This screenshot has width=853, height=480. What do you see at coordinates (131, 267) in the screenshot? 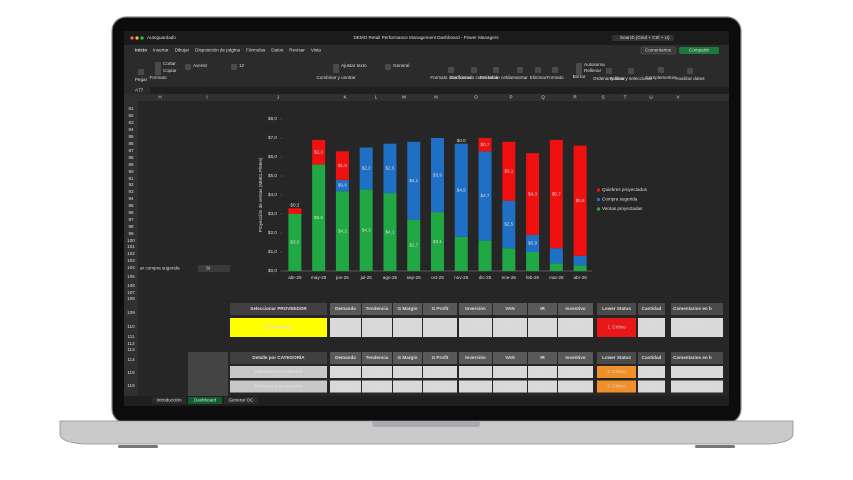
I see `row-header: 104` at bounding box center [131, 267].